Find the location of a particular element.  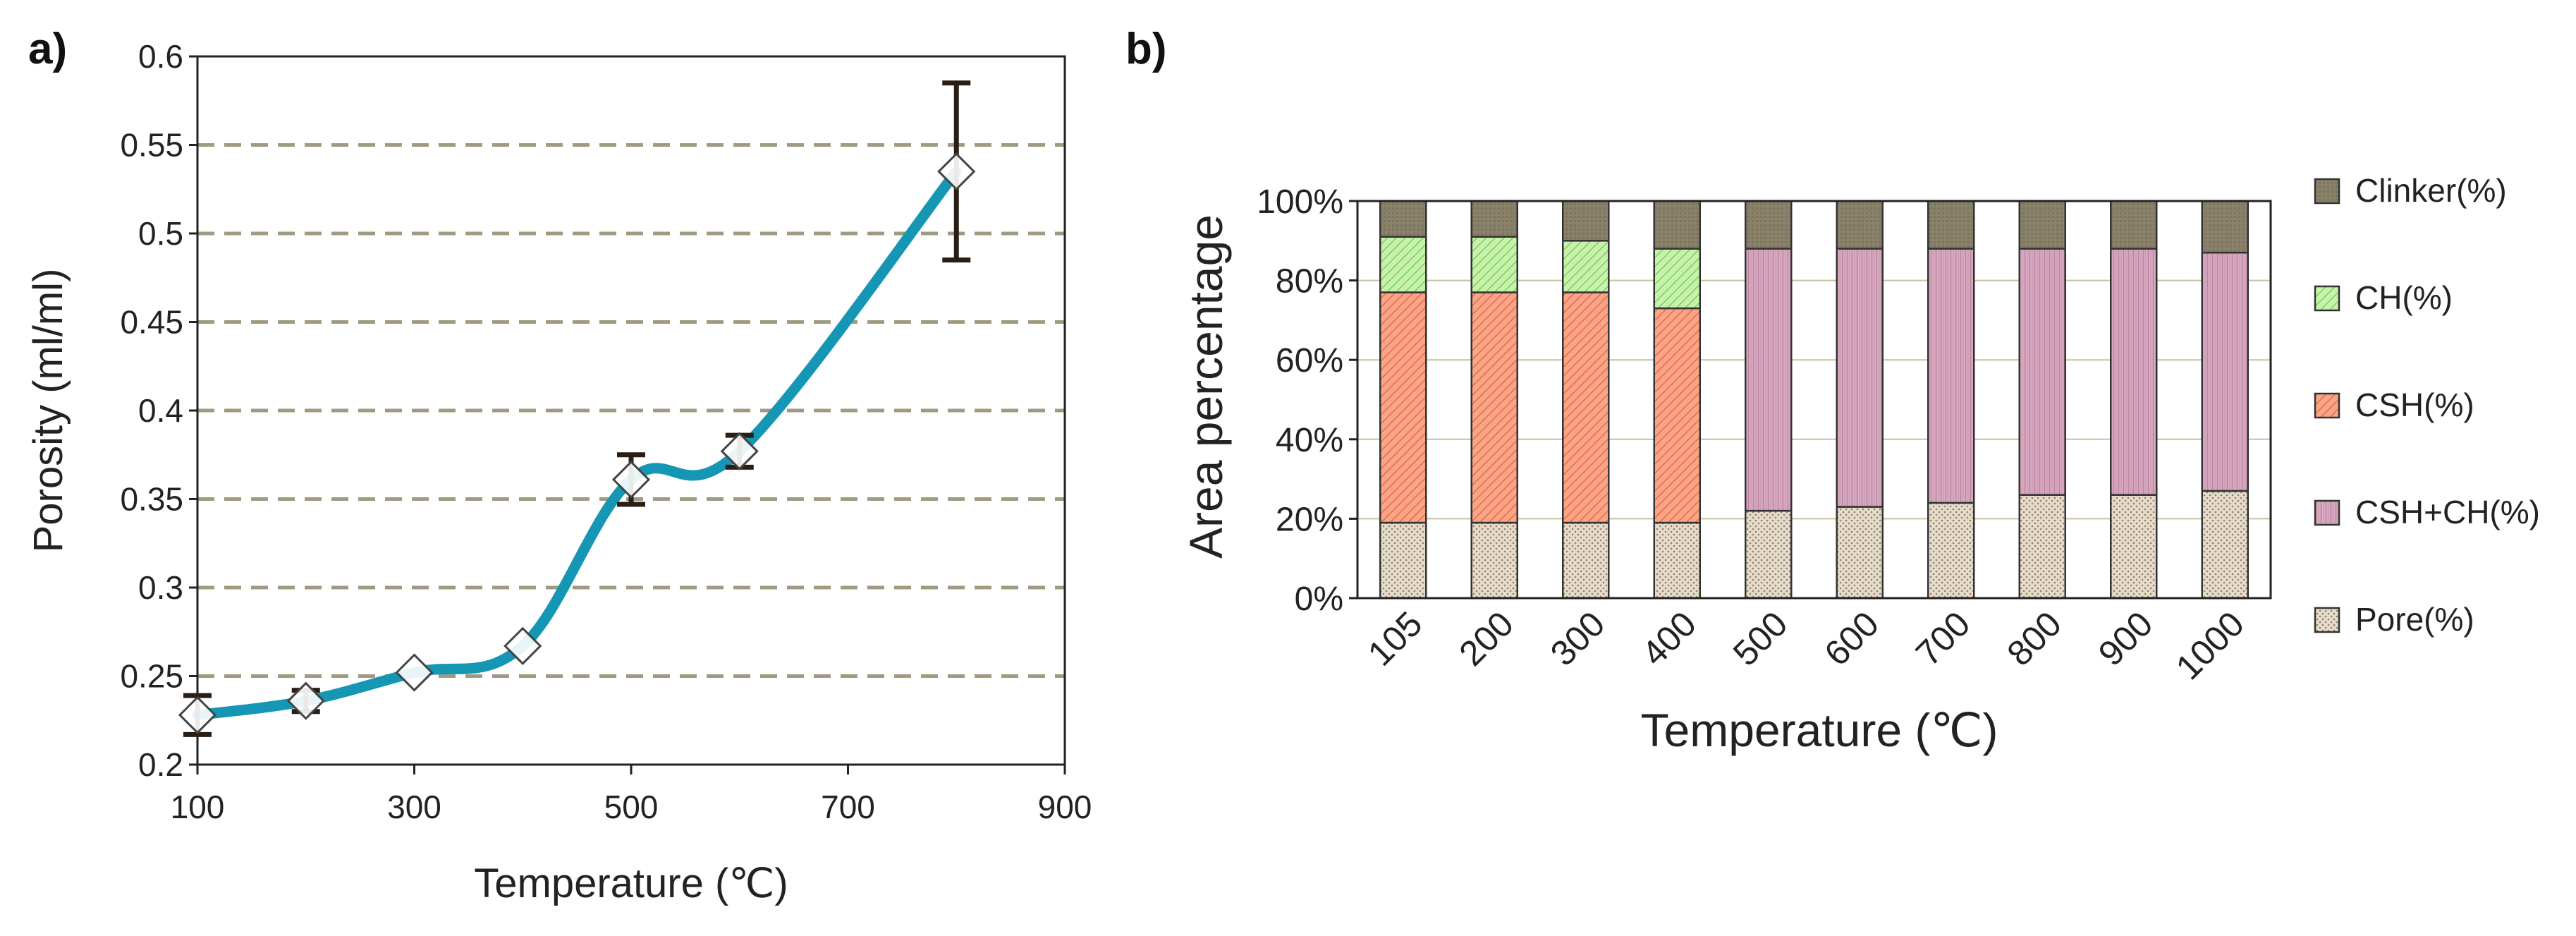

a-y-tick-label: 0.25 is located at coordinates (152, 677).